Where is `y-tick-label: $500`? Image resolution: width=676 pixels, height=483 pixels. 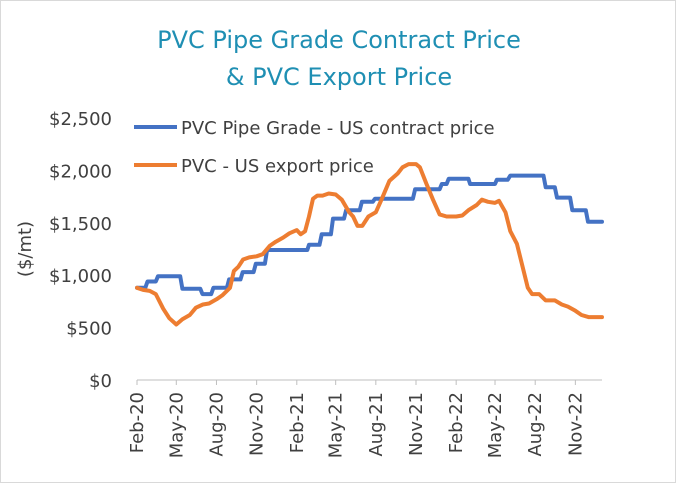 y-tick-label: $500 is located at coordinates (89, 329).